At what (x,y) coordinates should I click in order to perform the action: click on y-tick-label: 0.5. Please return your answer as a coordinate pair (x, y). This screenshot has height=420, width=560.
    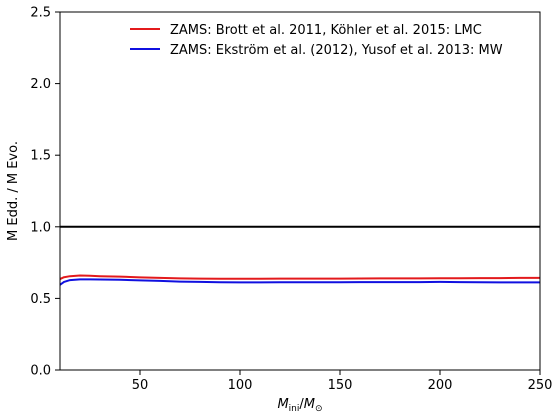
    Looking at the image, I should click on (40, 299).